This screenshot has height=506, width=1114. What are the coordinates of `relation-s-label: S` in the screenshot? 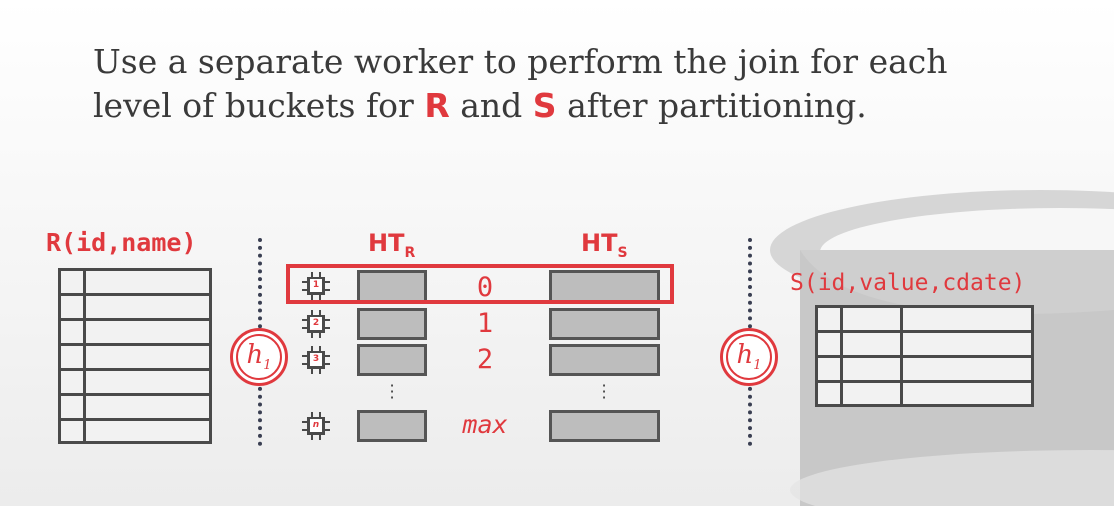 It's located at (544, 105).